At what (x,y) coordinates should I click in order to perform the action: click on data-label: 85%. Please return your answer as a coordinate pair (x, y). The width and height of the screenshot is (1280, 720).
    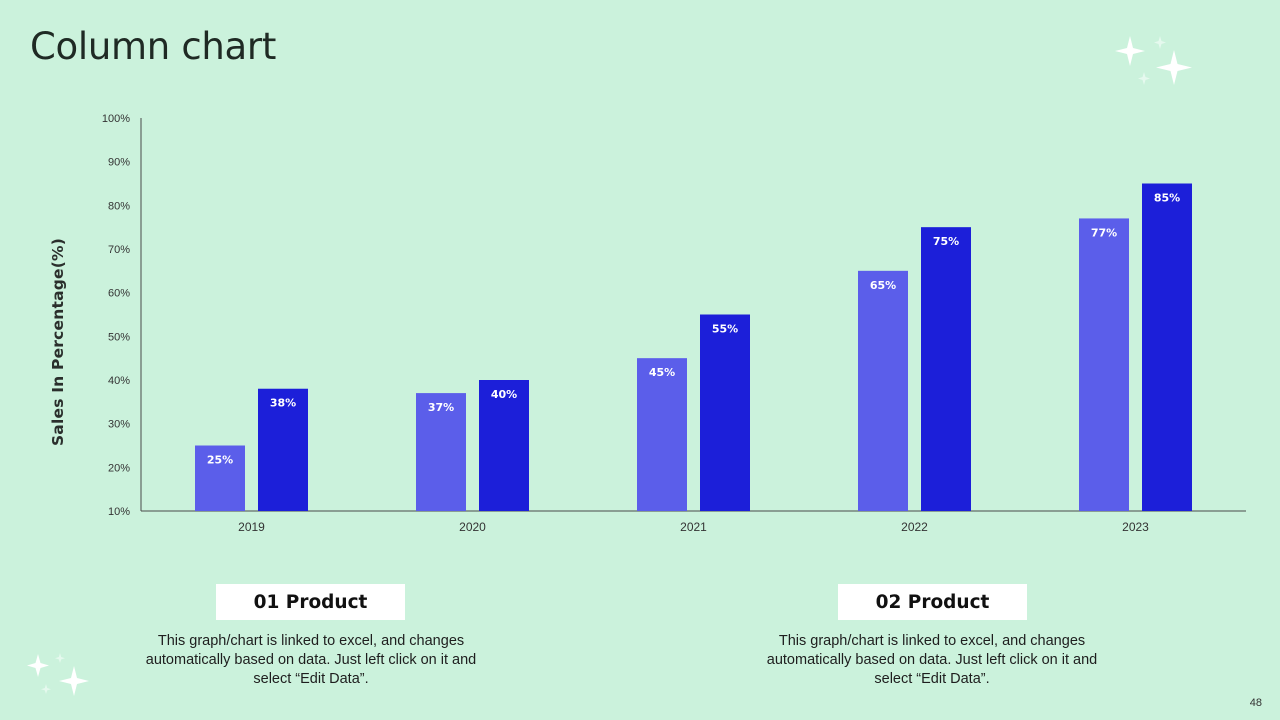
    Looking at the image, I should click on (1167, 198).